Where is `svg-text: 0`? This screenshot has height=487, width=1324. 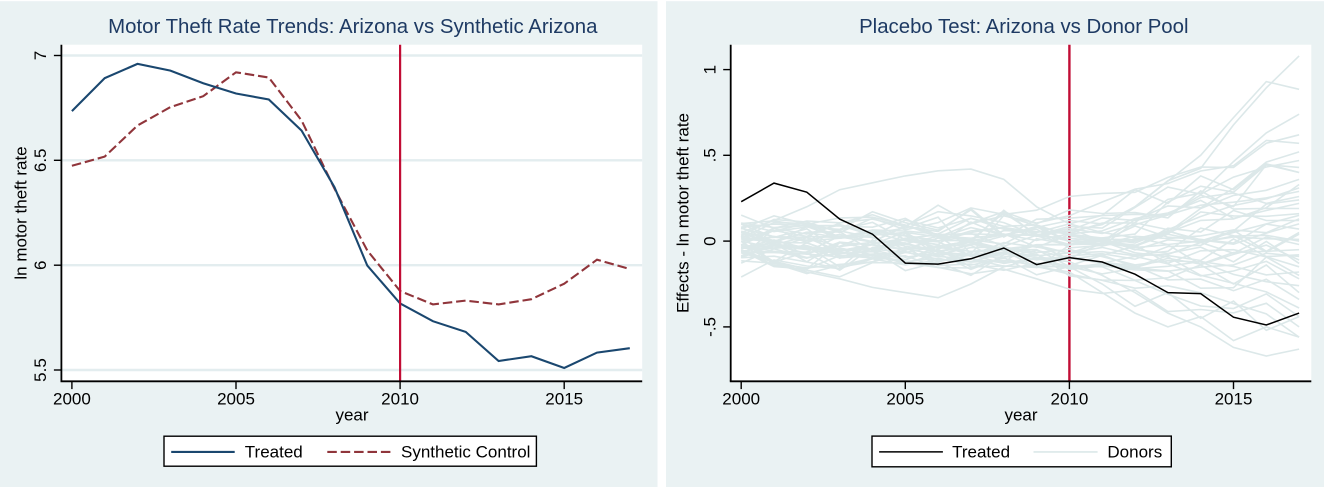
svg-text: 0 is located at coordinates (710, 240).